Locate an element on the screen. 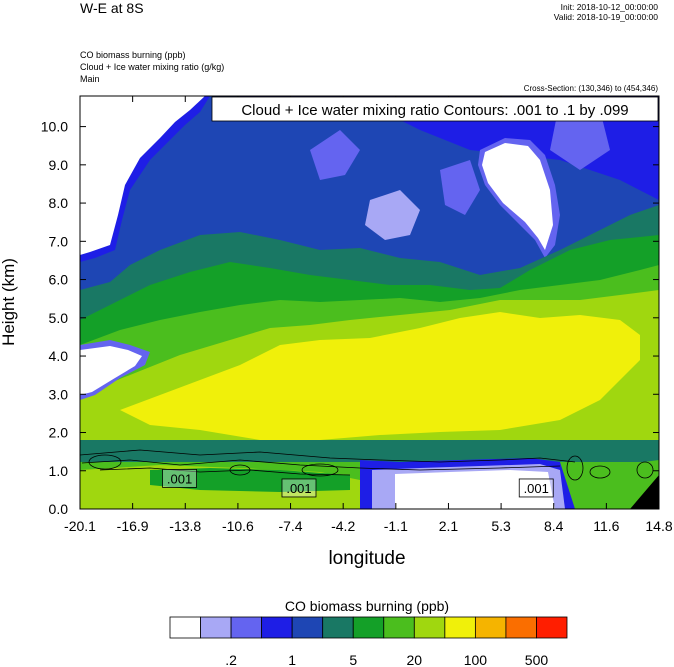  init-time: Init: 2018-10-12_00:00:00 is located at coordinates (609, 7).